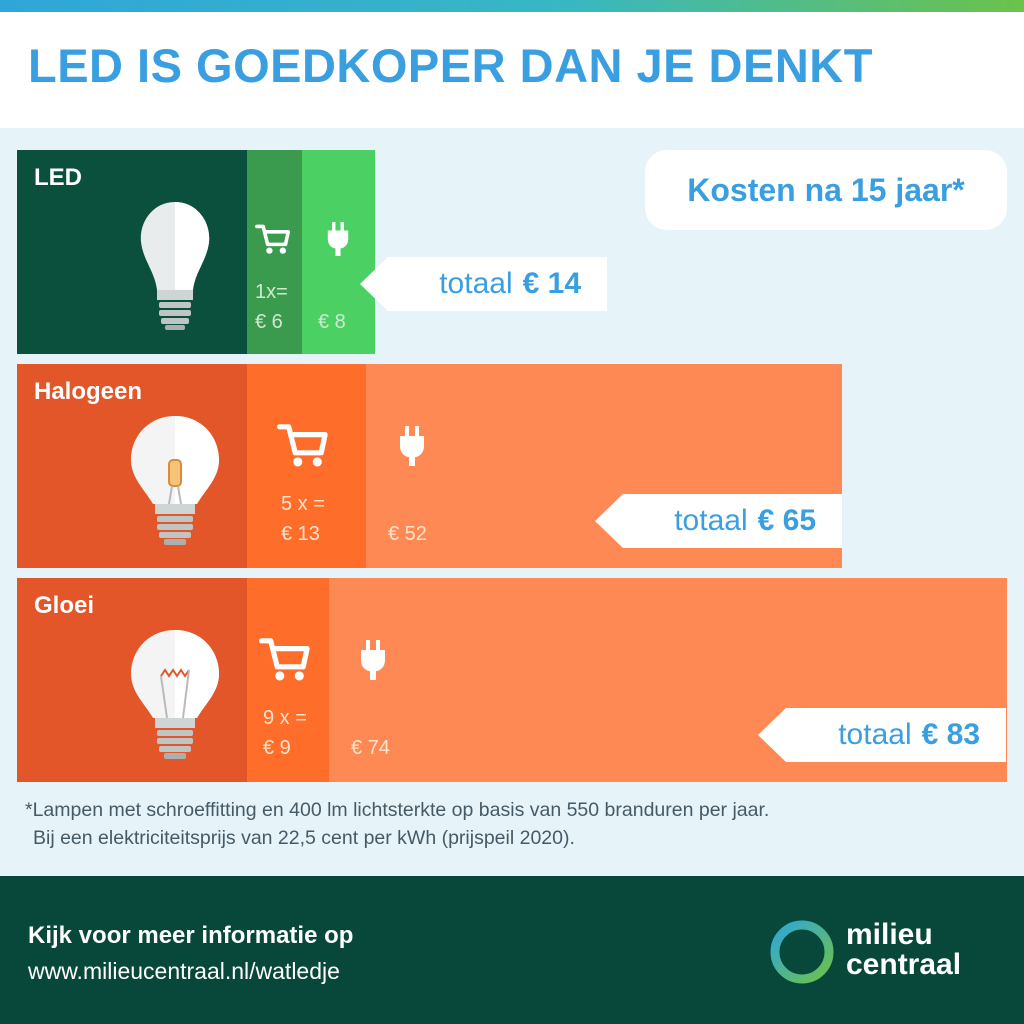  I want to click on logo-ring-icon, so click(802, 952).